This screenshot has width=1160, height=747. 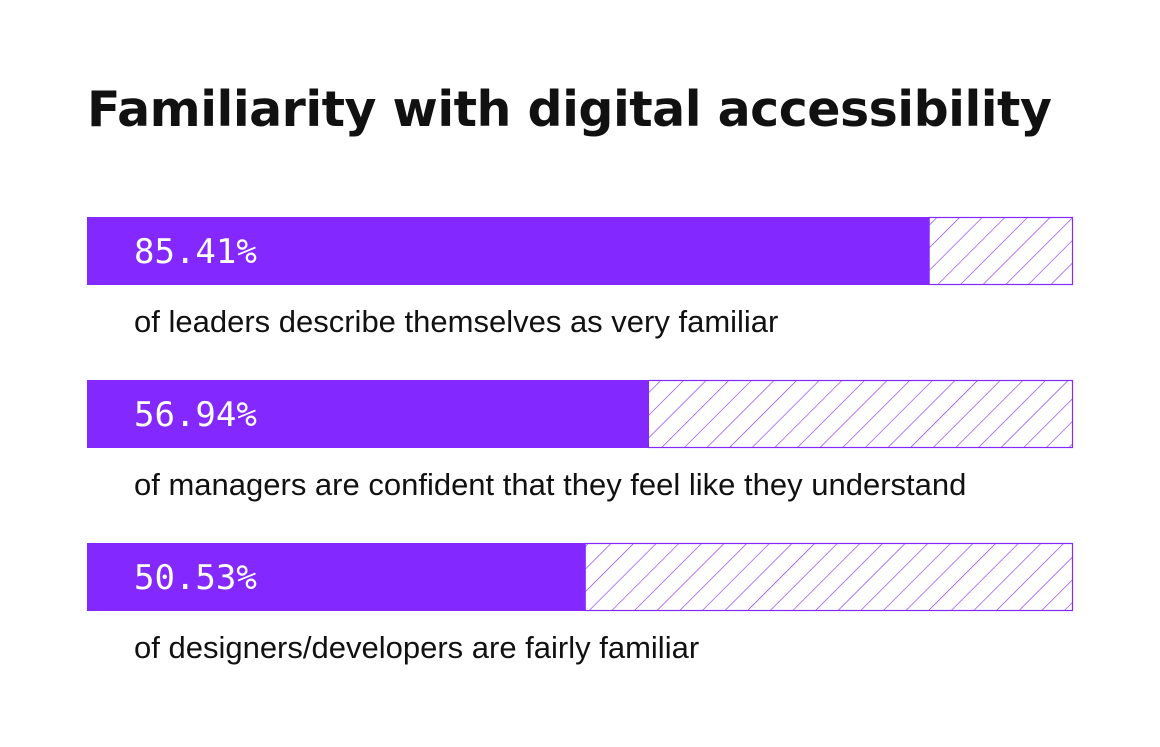 I want to click on bar-value-label: 85.41%, so click(x=195, y=252).